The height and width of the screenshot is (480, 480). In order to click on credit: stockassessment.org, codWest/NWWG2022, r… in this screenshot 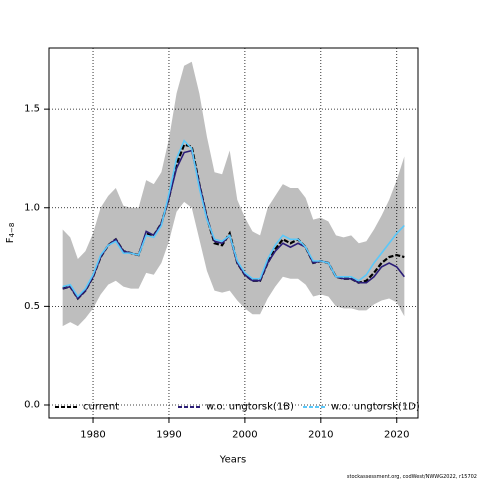, I will do `click(412, 477)`.